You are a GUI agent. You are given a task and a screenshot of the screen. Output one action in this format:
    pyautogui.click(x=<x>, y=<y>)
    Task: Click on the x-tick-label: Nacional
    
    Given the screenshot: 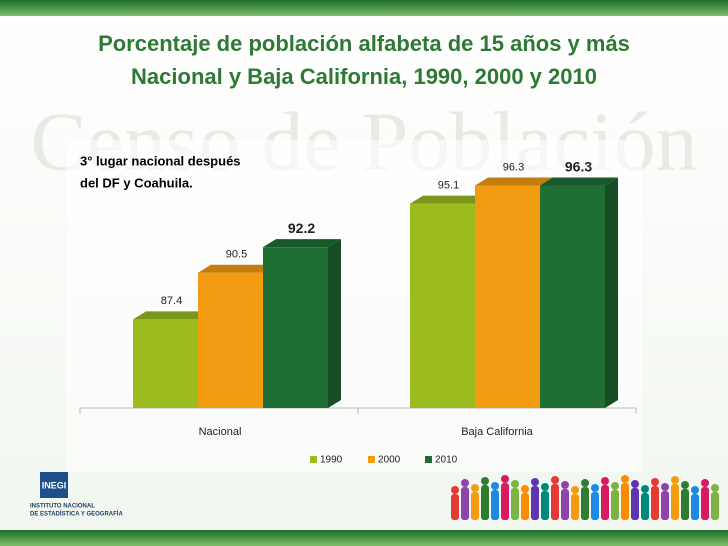 What is the action you would take?
    pyautogui.click(x=220, y=432)
    